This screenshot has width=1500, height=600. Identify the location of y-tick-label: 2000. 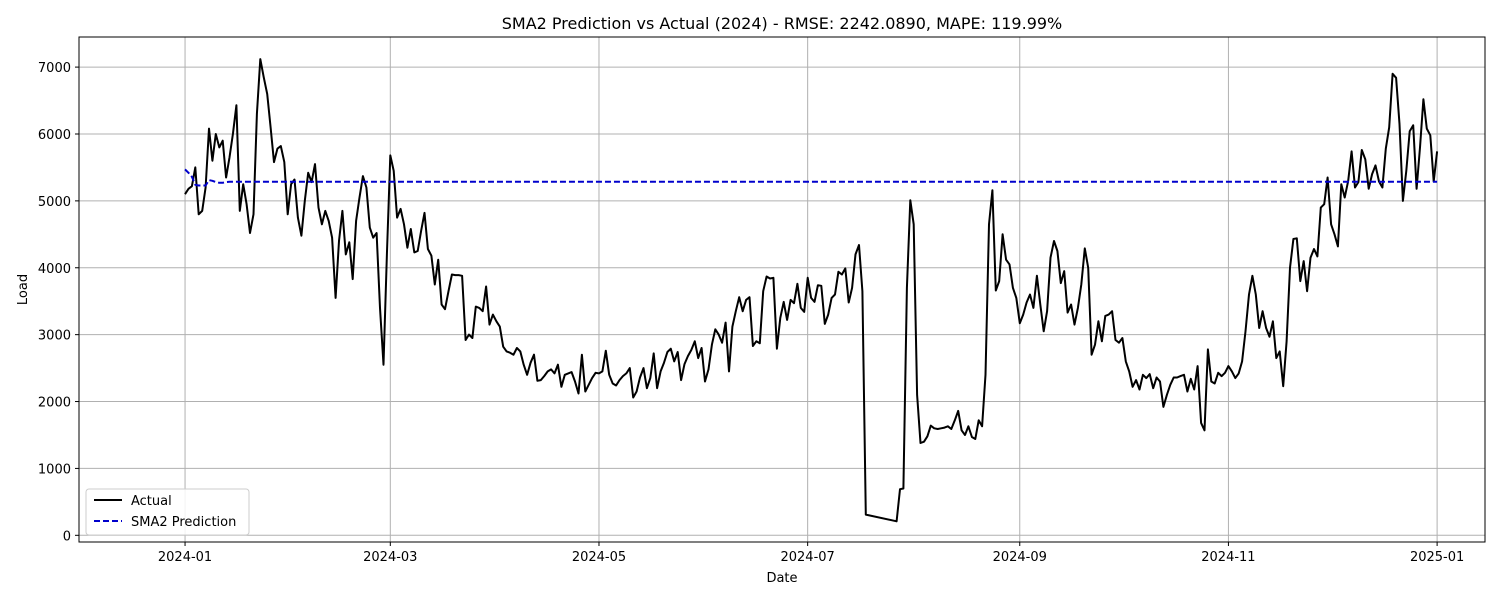
(54, 403).